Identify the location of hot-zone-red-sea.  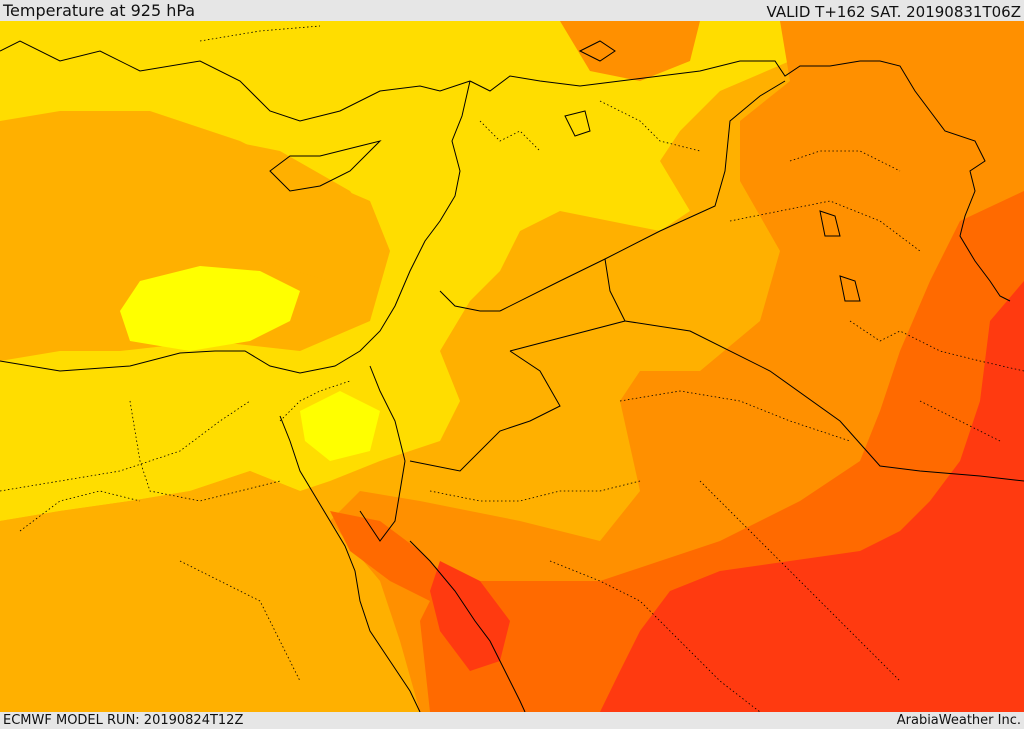
(390, 556).